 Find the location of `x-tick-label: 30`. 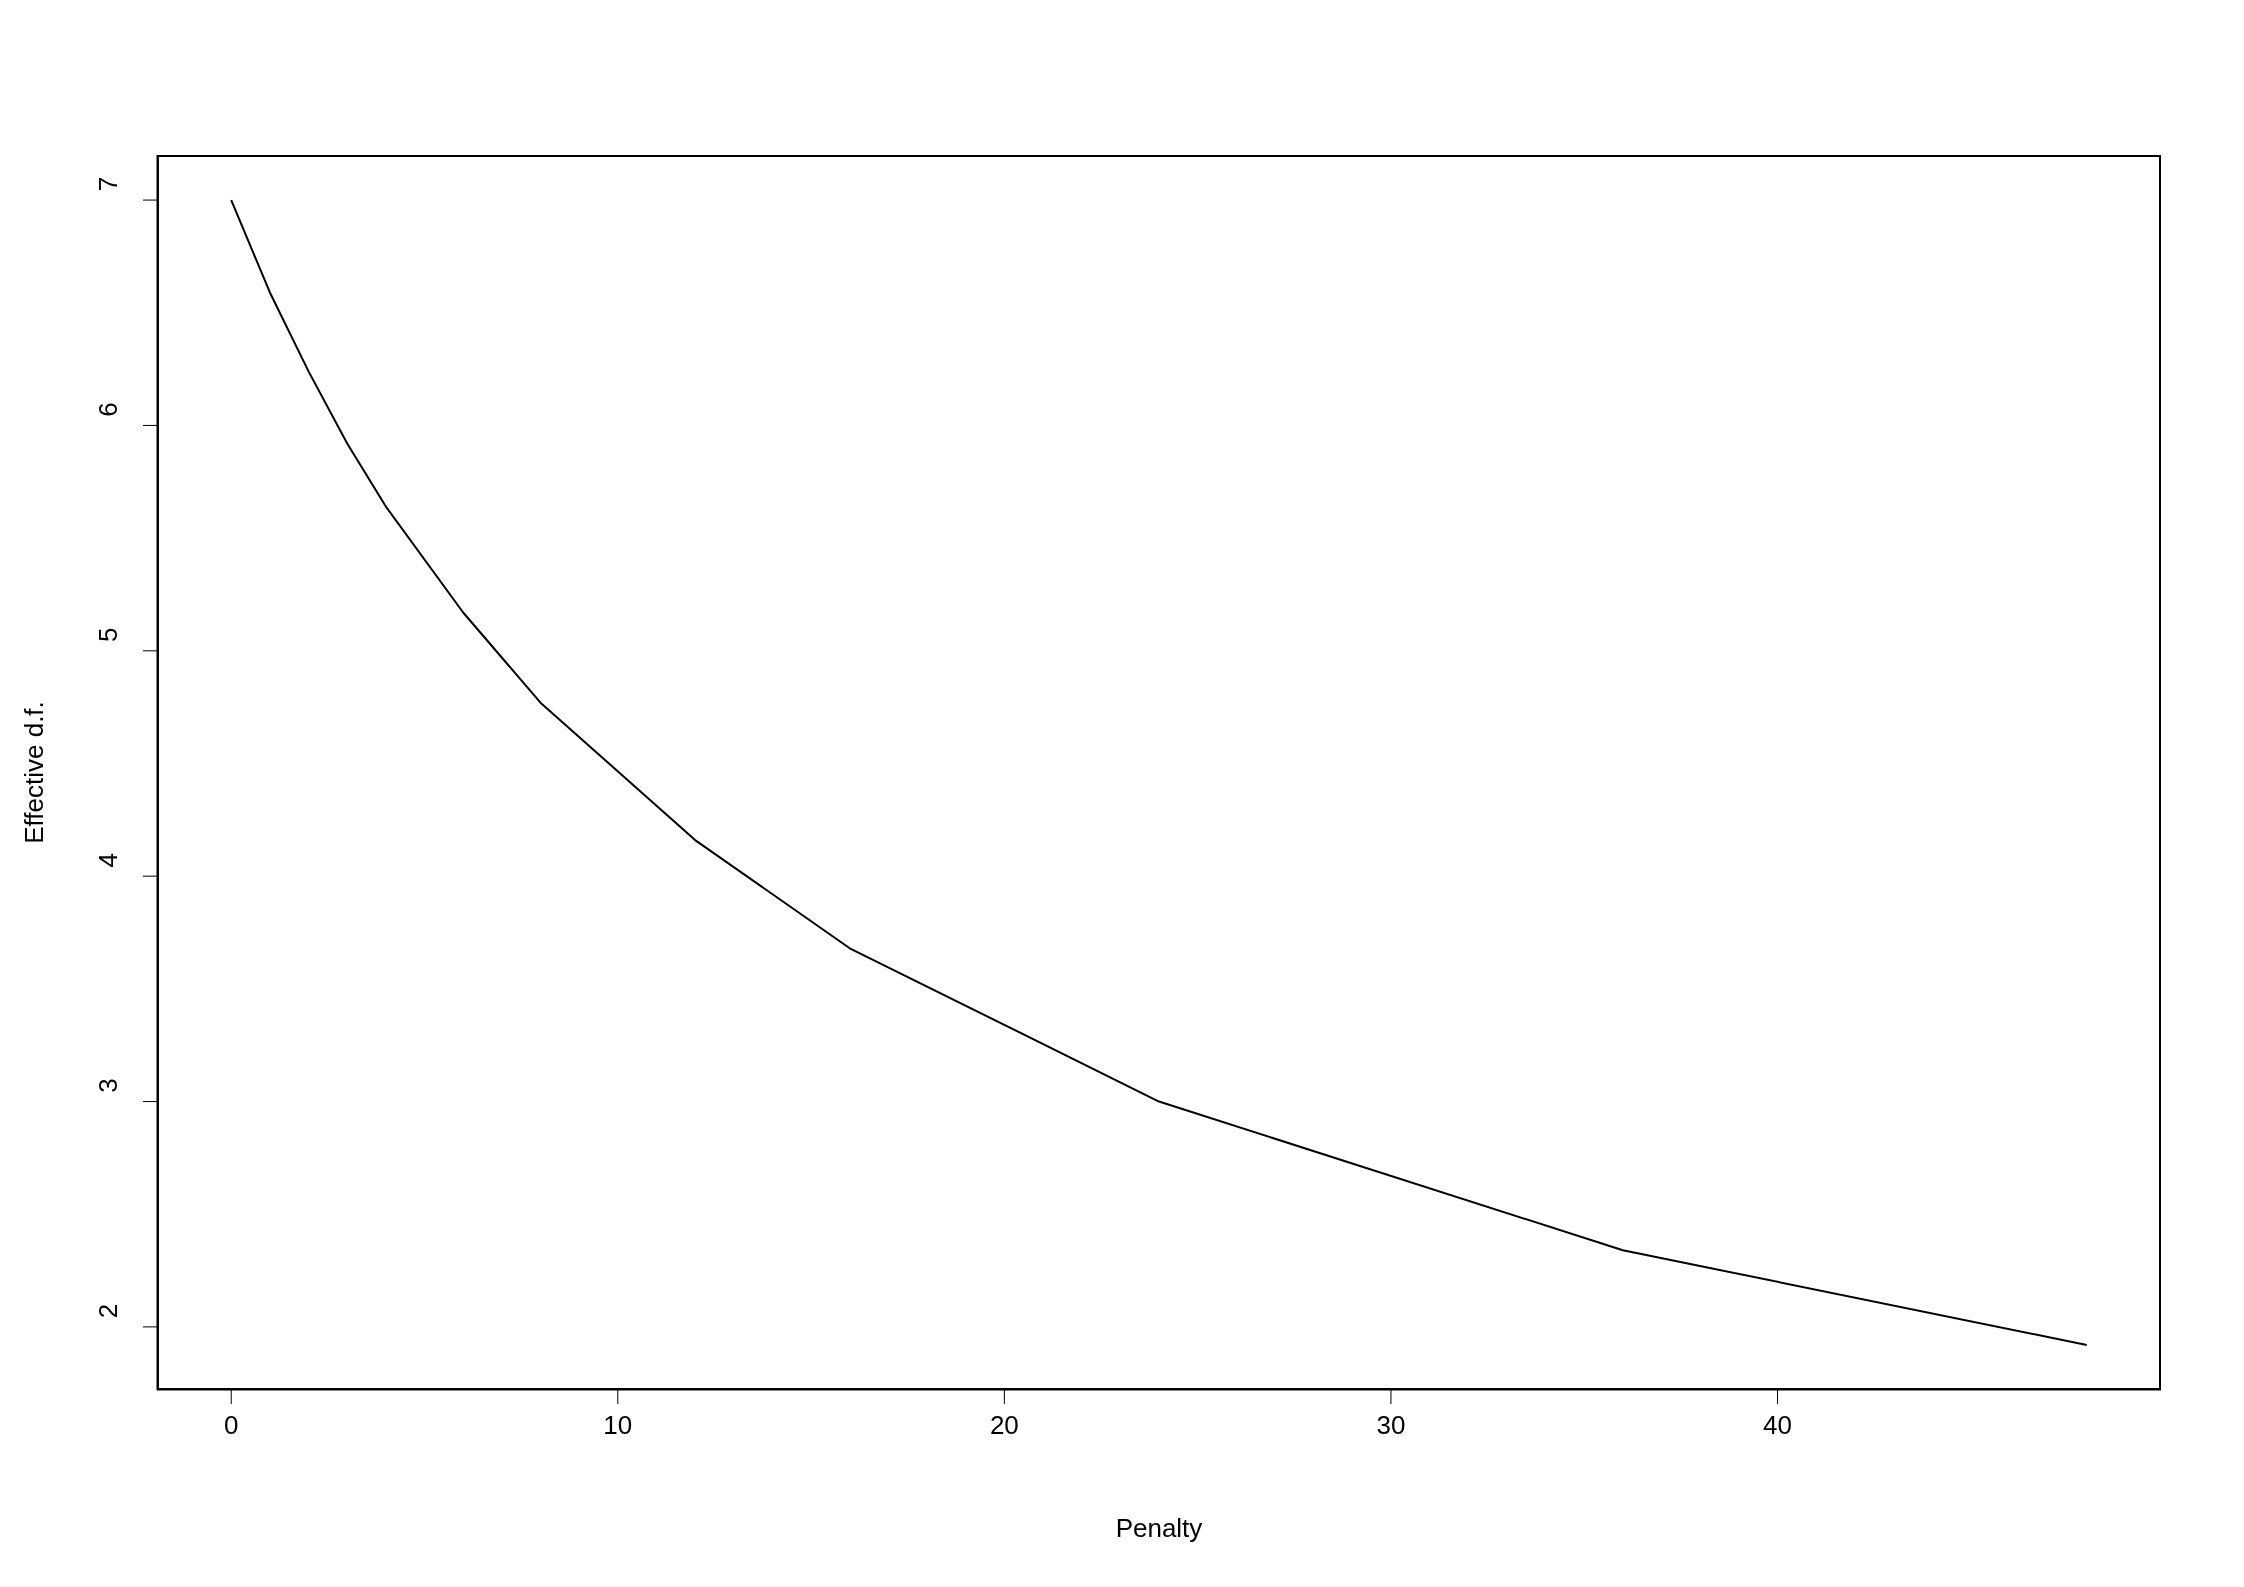

x-tick-label: 30 is located at coordinates (1391, 1425).